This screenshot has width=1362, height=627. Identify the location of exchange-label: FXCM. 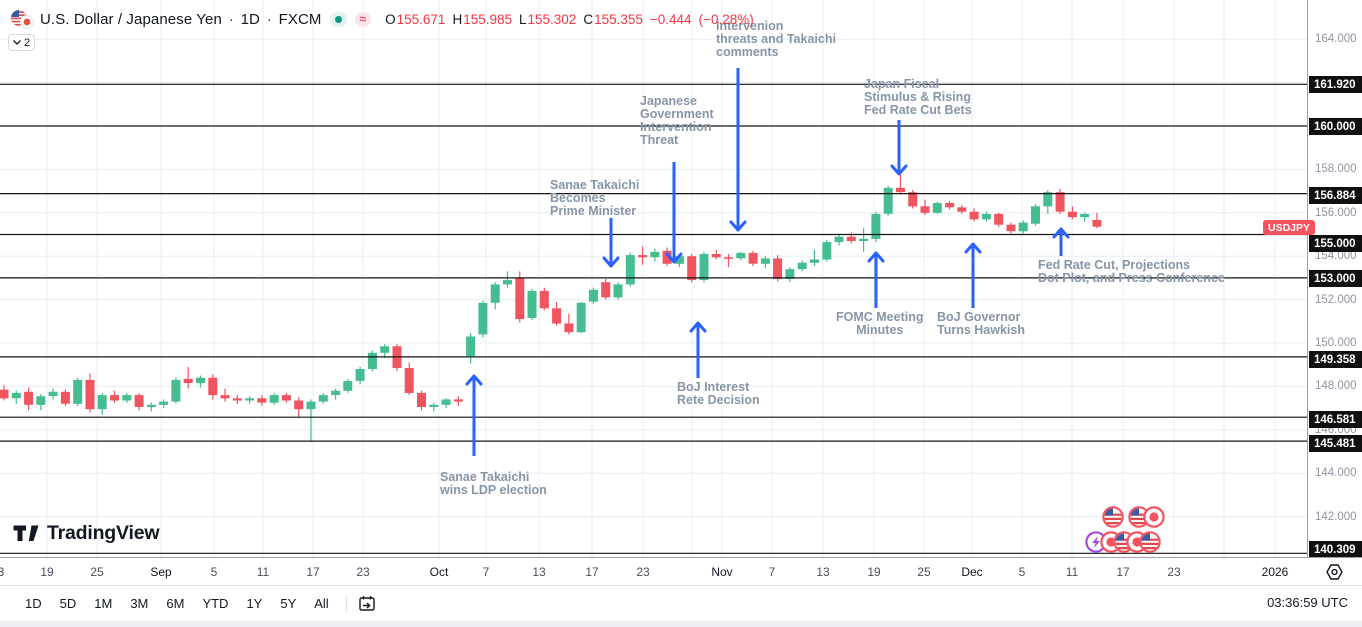
(300, 19).